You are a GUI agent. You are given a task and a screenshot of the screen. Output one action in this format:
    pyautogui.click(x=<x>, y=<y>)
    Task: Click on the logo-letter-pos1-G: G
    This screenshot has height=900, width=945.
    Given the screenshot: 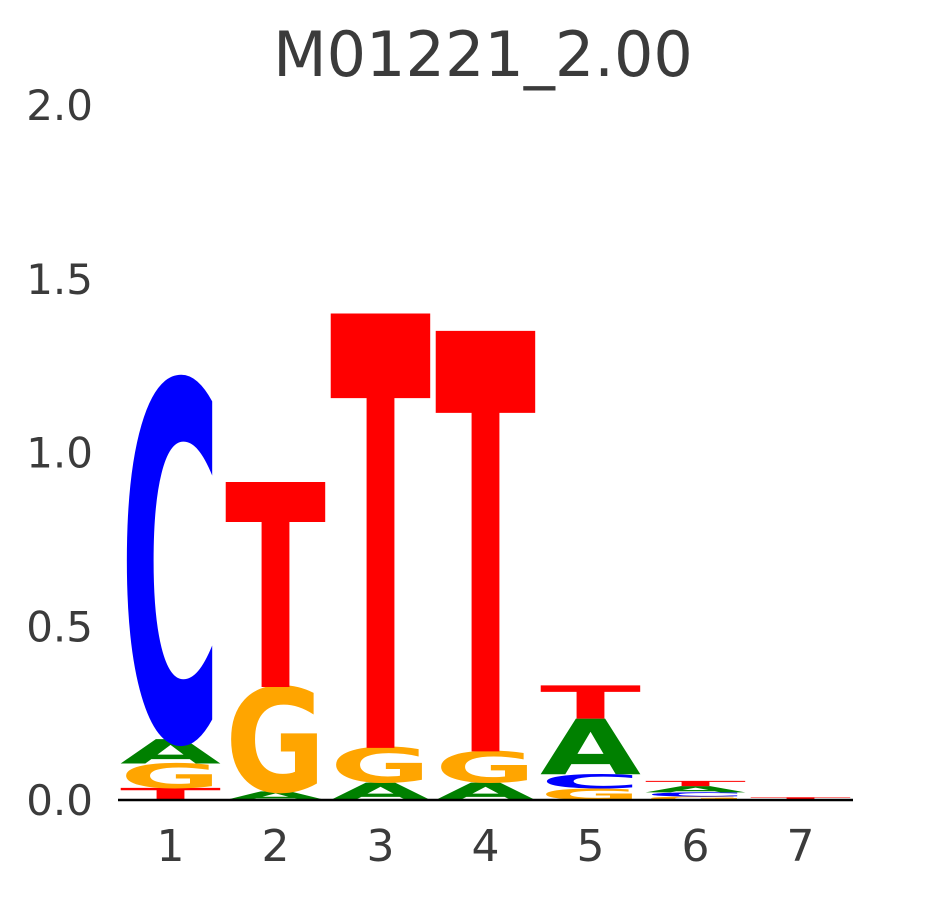 What is the action you would take?
    pyautogui.click(x=170, y=776)
    